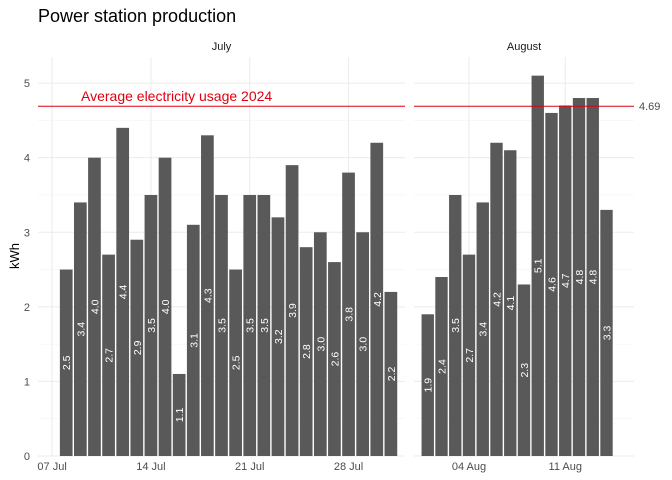 This screenshot has height=480, width=672. I want to click on bar-label-july-12: 2.5, so click(237, 362).